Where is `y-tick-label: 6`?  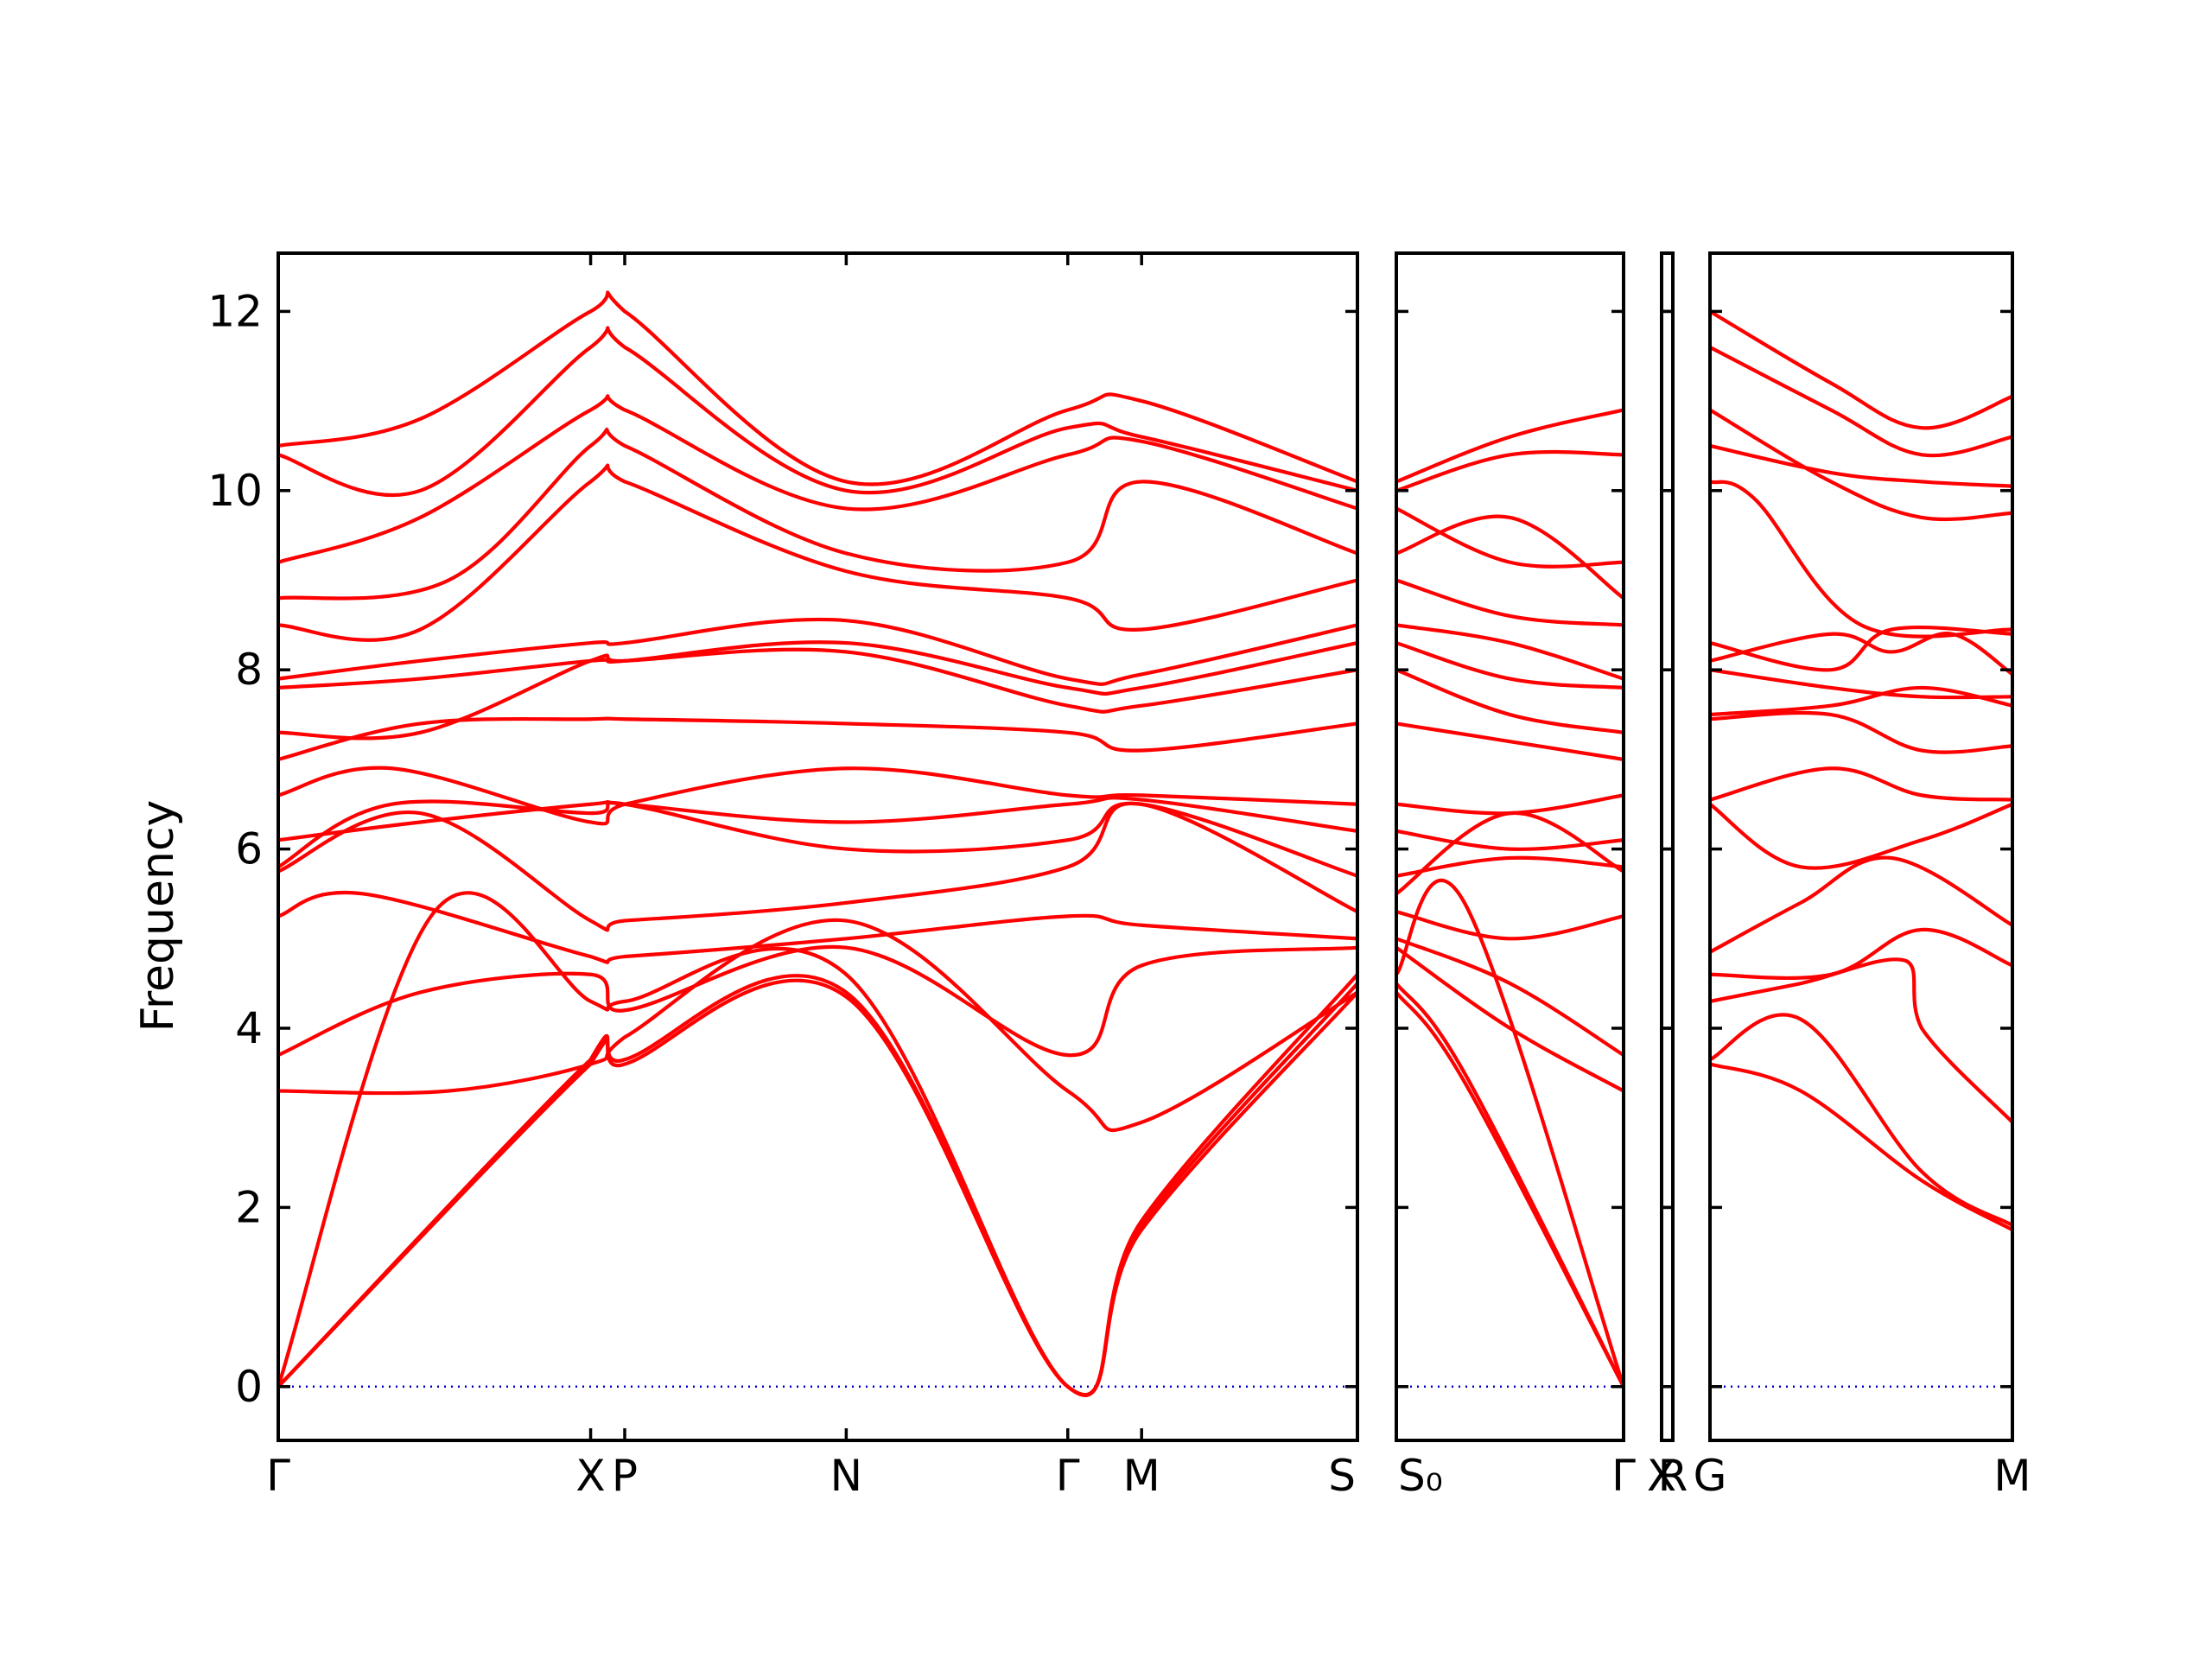
y-tick-label: 6 is located at coordinates (249, 849).